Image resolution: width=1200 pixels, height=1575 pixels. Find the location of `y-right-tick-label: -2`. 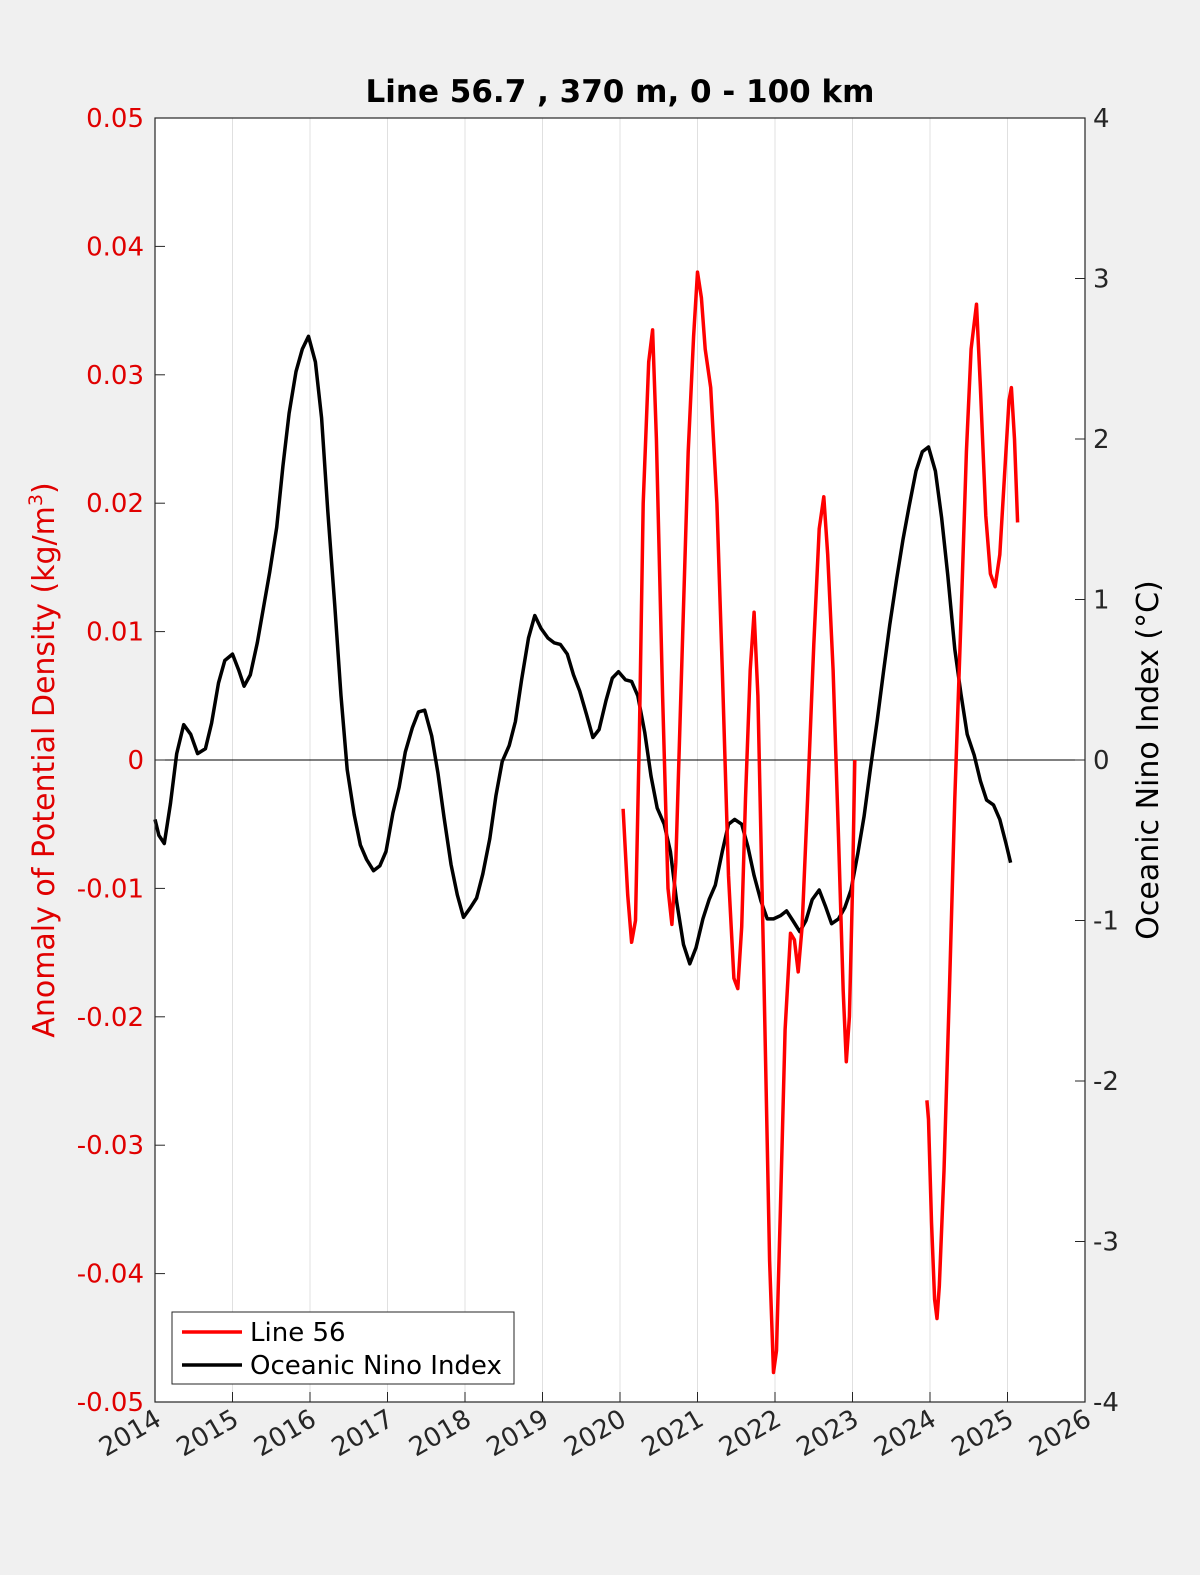

y-right-tick-label: -2 is located at coordinates (1106, 1082).